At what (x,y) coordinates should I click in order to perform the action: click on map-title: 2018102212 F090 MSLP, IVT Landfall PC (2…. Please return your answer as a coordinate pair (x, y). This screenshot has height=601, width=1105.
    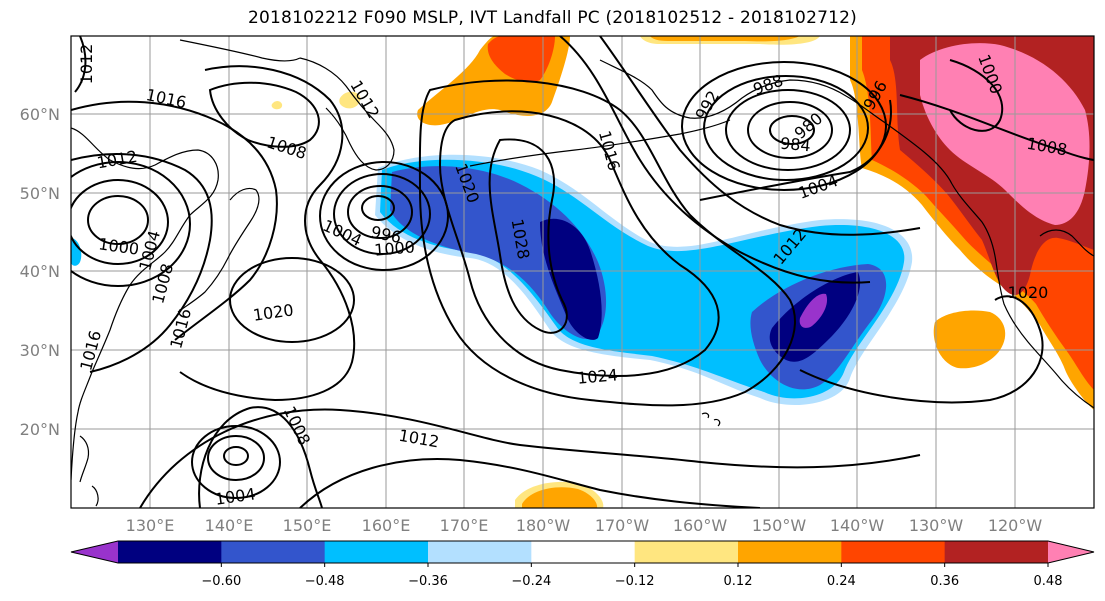
    Looking at the image, I should click on (552, 18).